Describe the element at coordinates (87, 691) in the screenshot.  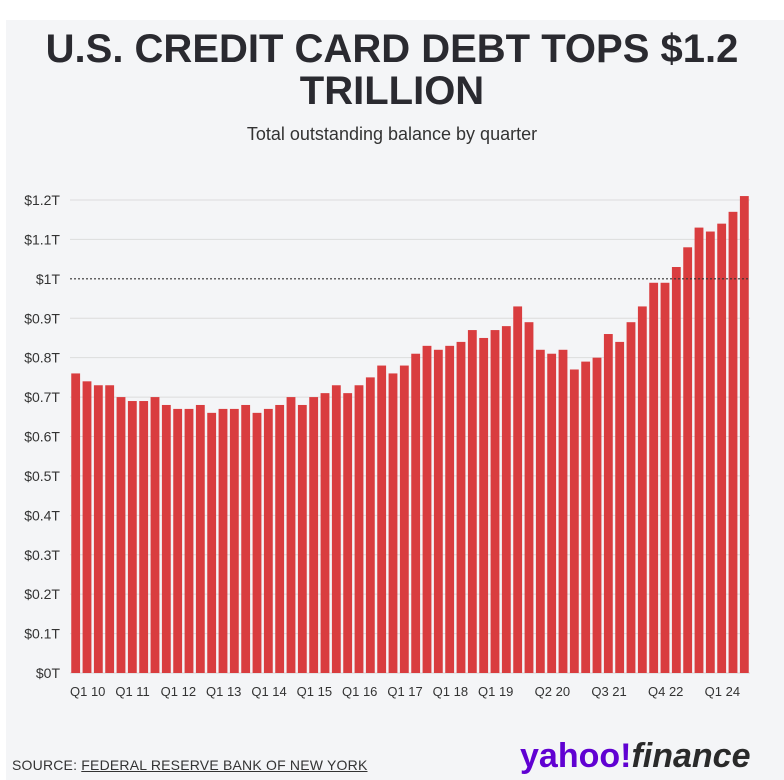
I see `x-tick-label: Q1 10` at that location.